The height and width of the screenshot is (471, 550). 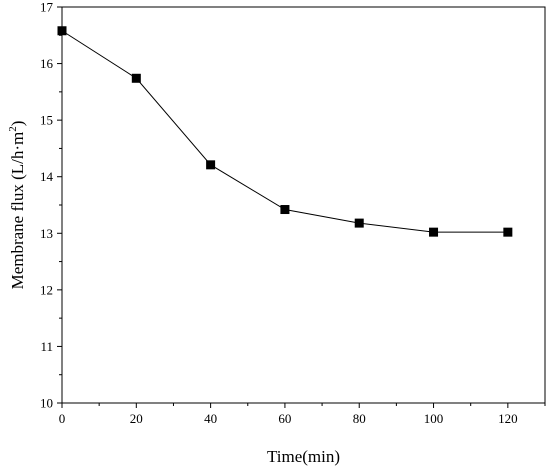 What do you see at coordinates (434, 418) in the screenshot?
I see `x-tick-label: 100` at bounding box center [434, 418].